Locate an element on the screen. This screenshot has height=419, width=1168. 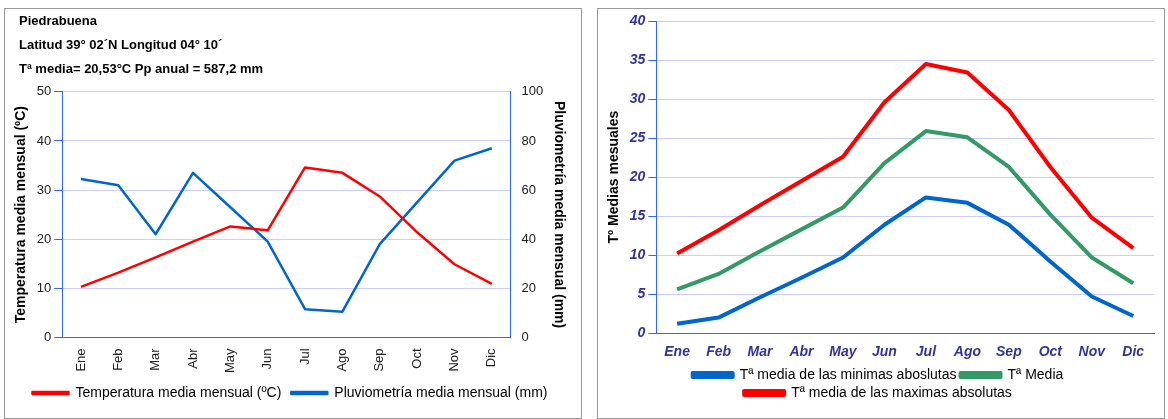
y-tick-label: 15 is located at coordinates (637, 214).